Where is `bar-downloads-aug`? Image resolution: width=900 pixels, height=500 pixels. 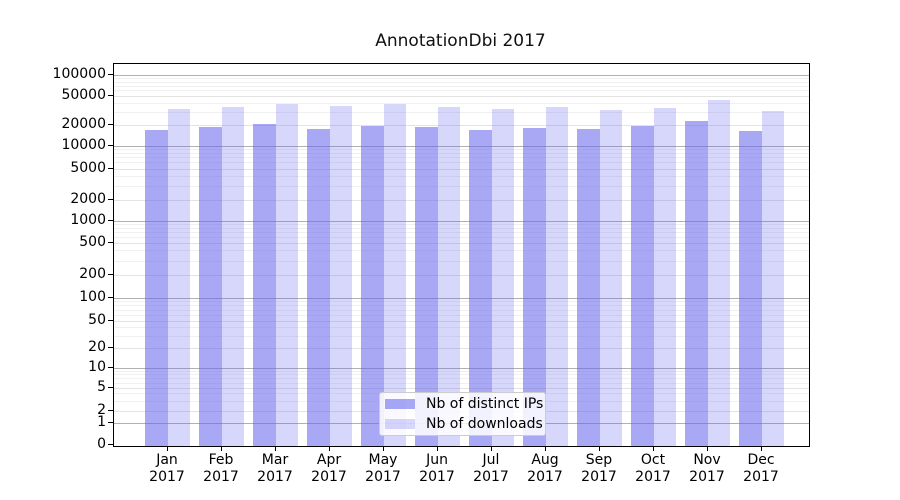
bar-downloads-aug is located at coordinates (557, 276).